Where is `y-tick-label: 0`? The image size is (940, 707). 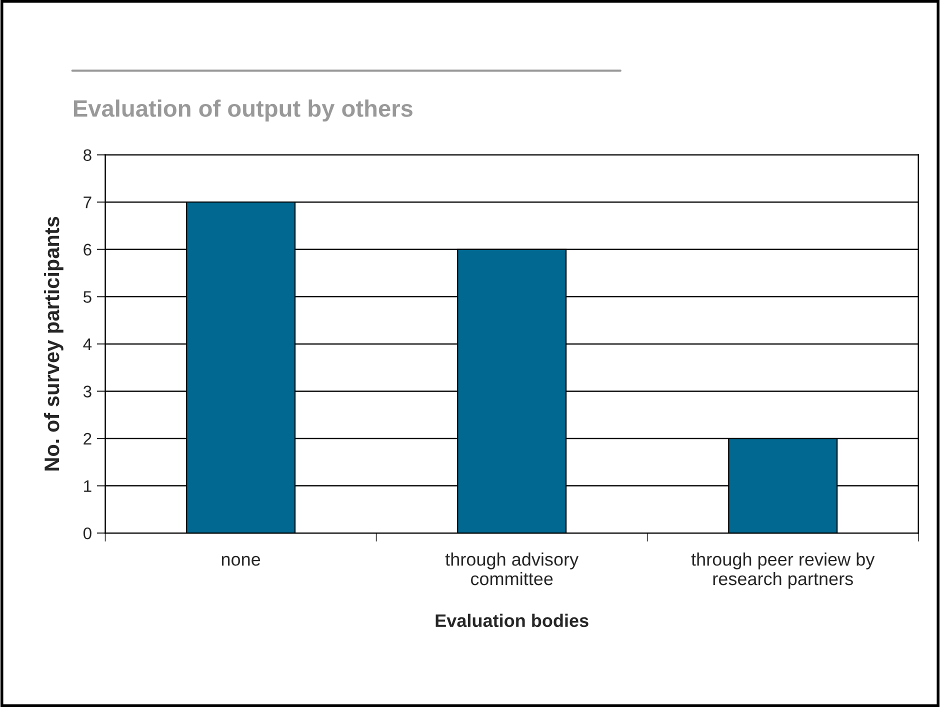 y-tick-label: 0 is located at coordinates (87, 533).